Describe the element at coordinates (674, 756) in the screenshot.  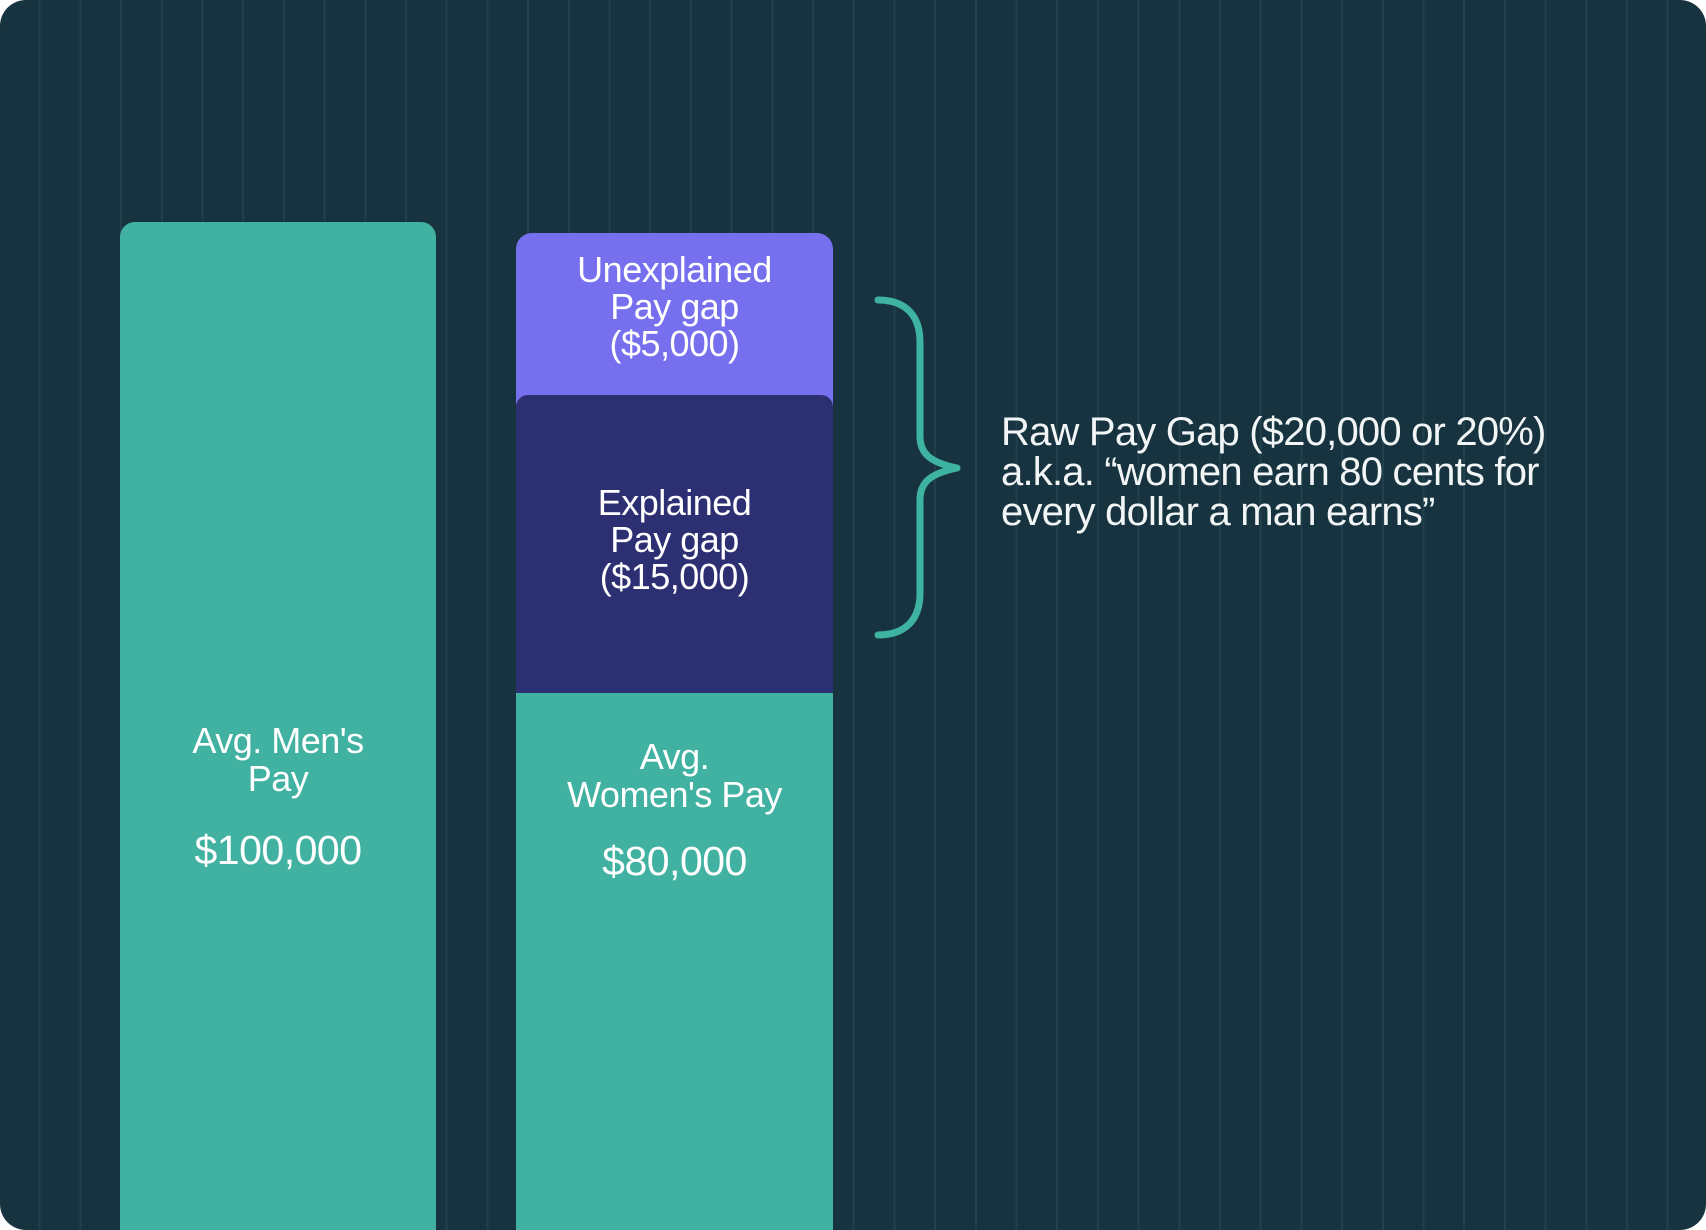
I see `women-pay-label-line1: Avg.` at that location.